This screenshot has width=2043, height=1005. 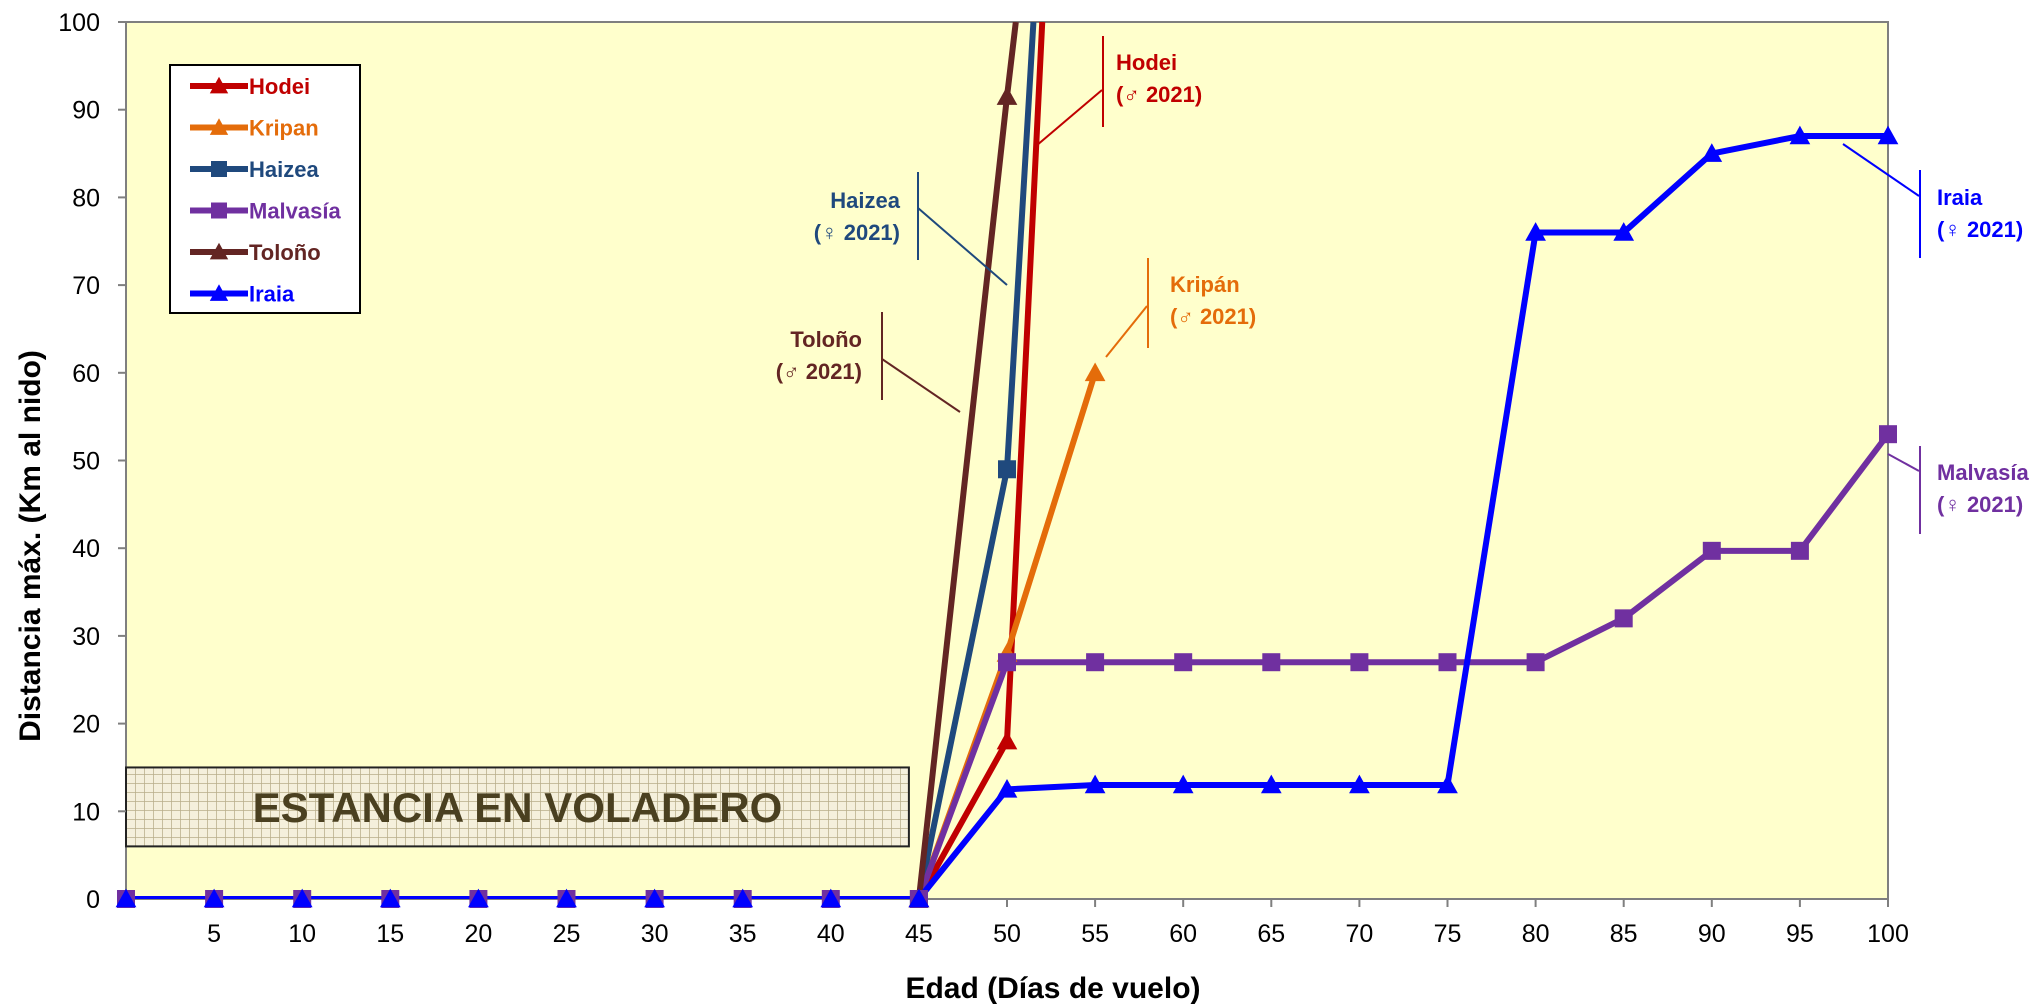 What do you see at coordinates (1980, 504) in the screenshot?
I see `callout-detail-malvasia: (♀ 2021)` at bounding box center [1980, 504].